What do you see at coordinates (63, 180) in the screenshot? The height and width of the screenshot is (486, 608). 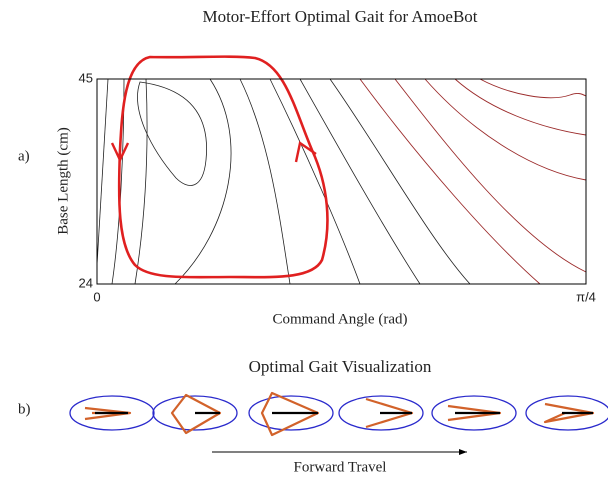 I see `y-axis-label: Base Length (cm)` at bounding box center [63, 180].